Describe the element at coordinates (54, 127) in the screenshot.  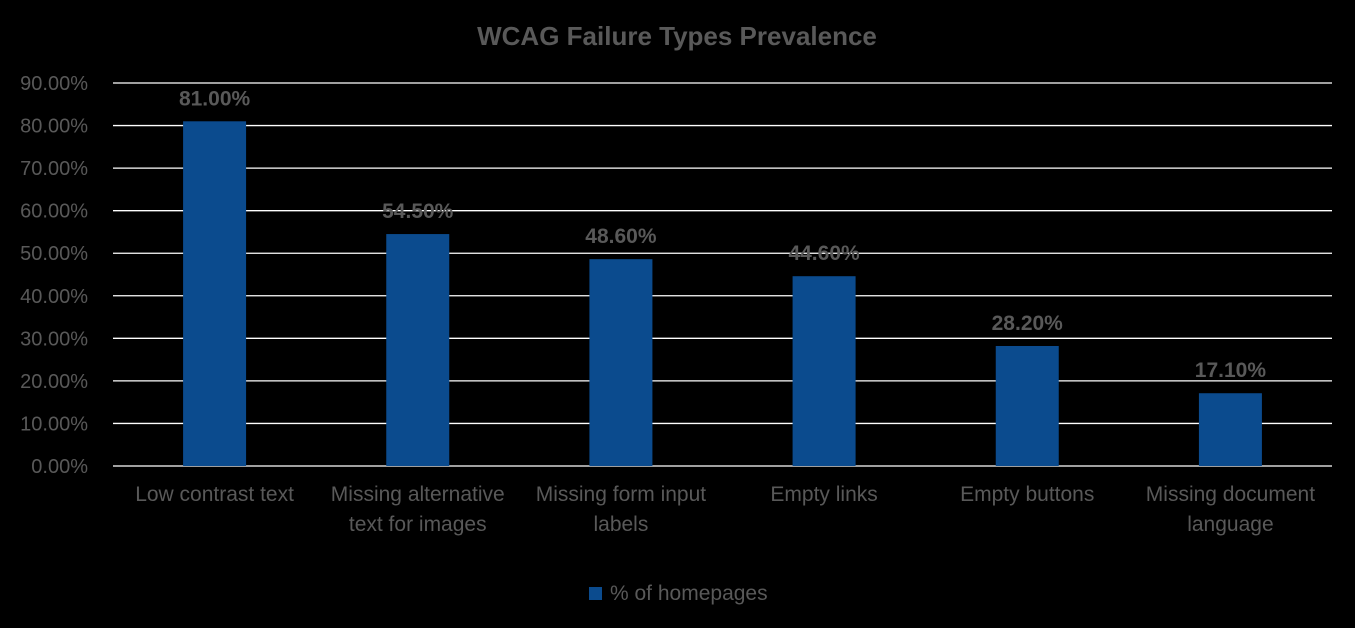
I see `y-tick-label: 80.00%` at that location.